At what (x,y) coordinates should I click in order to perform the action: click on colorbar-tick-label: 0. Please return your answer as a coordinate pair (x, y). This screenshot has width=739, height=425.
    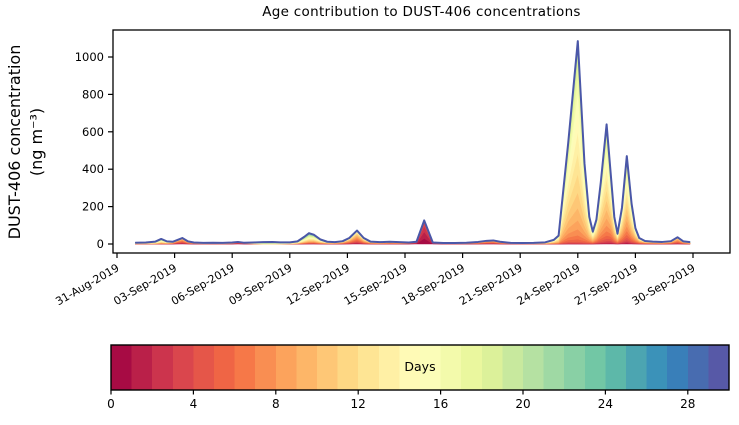
    Looking at the image, I should click on (111, 404).